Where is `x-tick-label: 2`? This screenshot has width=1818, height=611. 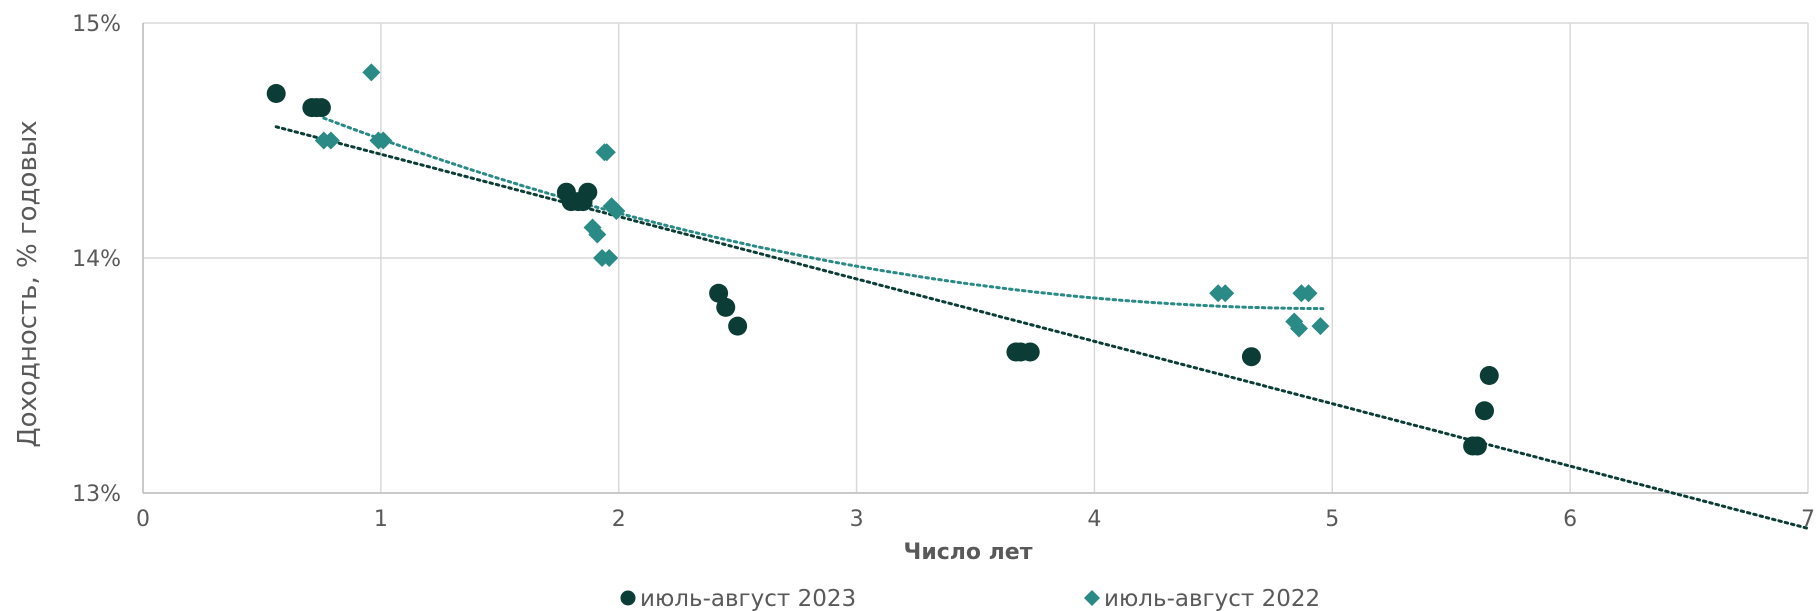
x-tick-label: 2 is located at coordinates (619, 519).